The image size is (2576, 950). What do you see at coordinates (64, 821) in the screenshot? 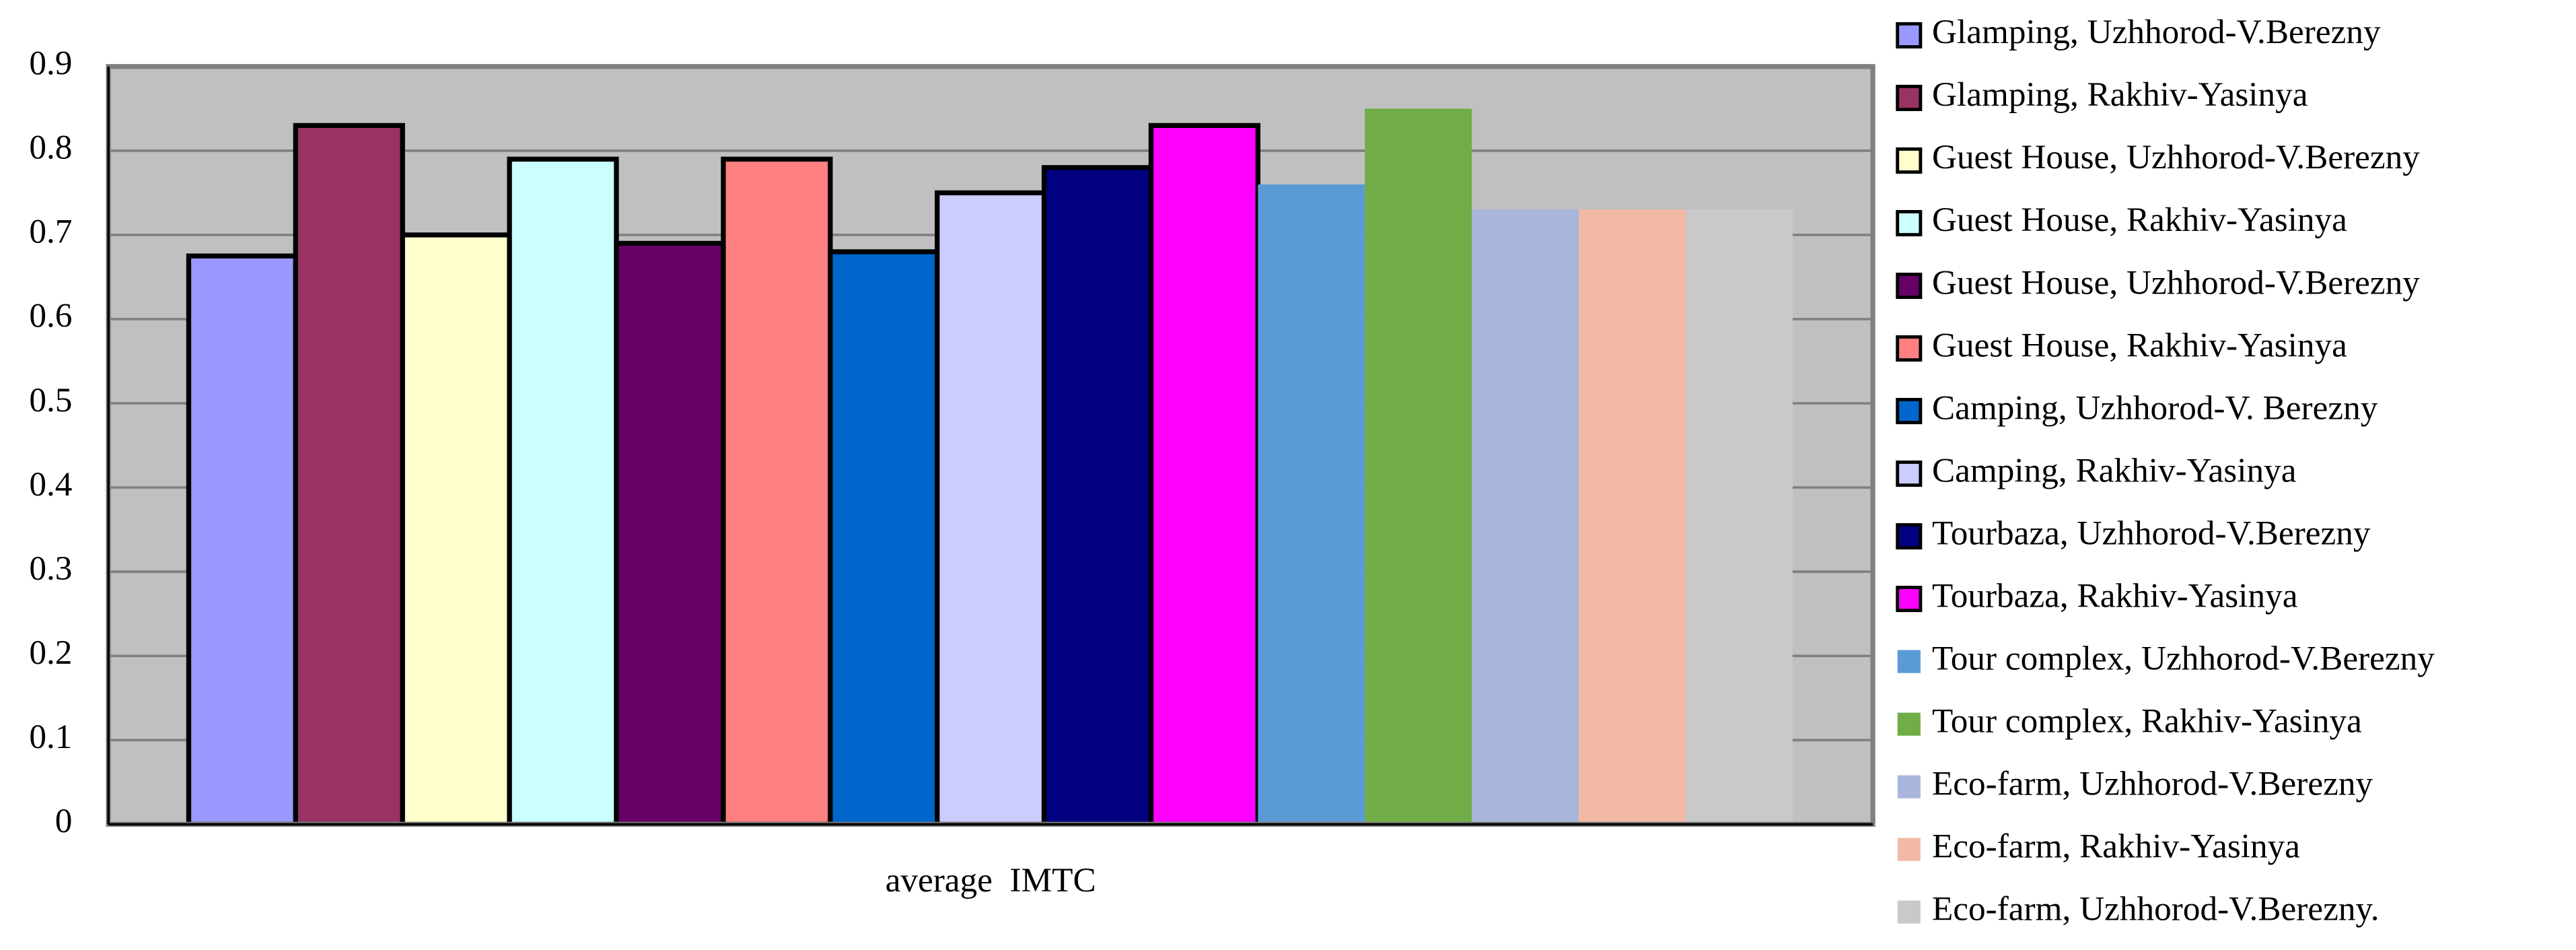
I see `y-tick-label: 0` at bounding box center [64, 821].